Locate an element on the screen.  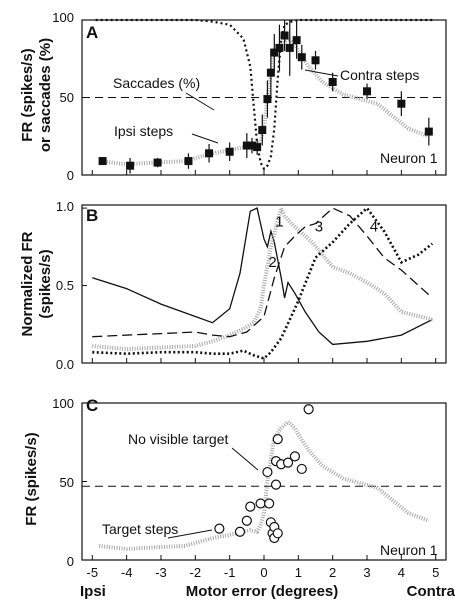
x-tick-label: 5 is located at coordinates (435, 572).